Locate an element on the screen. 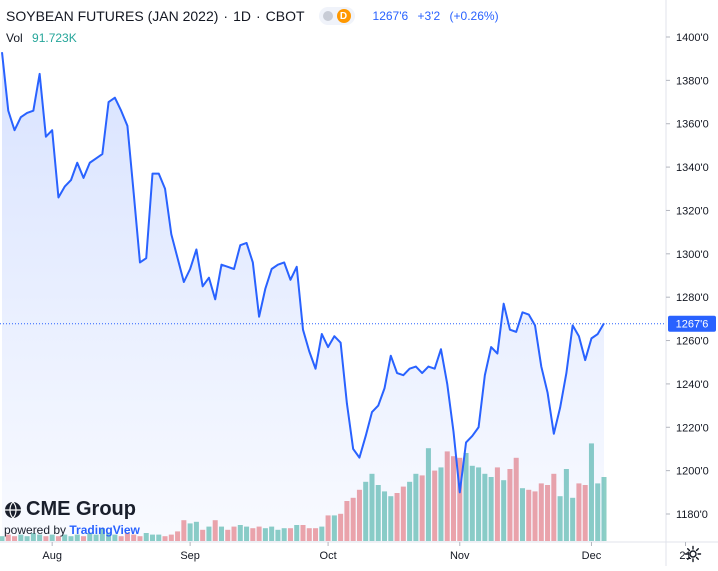 This screenshot has width=718, height=571. powered-by: powered by TradingView is located at coordinates (72, 530).